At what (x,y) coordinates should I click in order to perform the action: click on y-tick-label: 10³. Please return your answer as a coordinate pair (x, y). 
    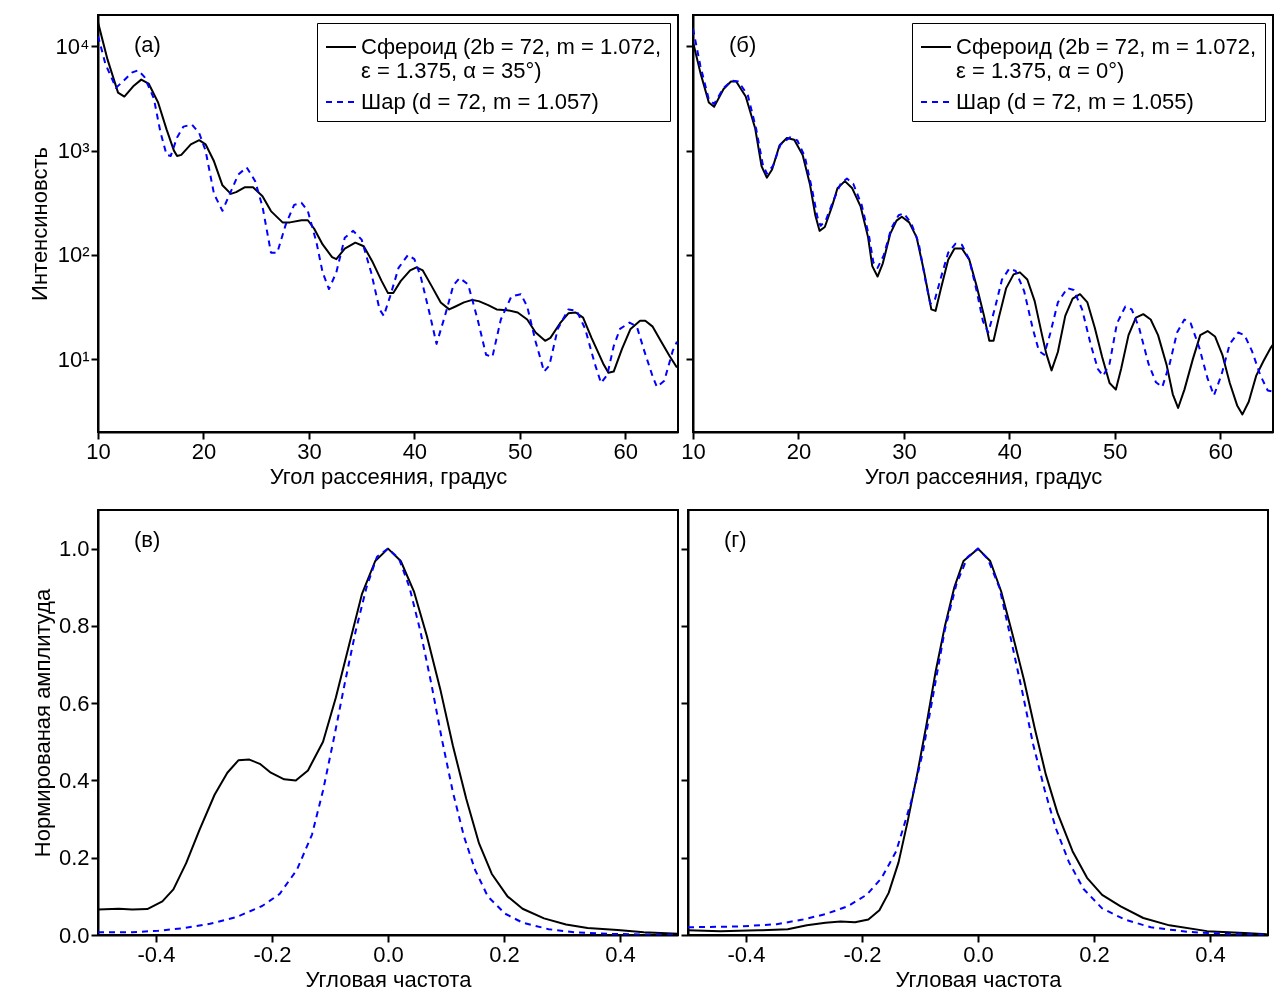
    Looking at the image, I should click on (73, 151).